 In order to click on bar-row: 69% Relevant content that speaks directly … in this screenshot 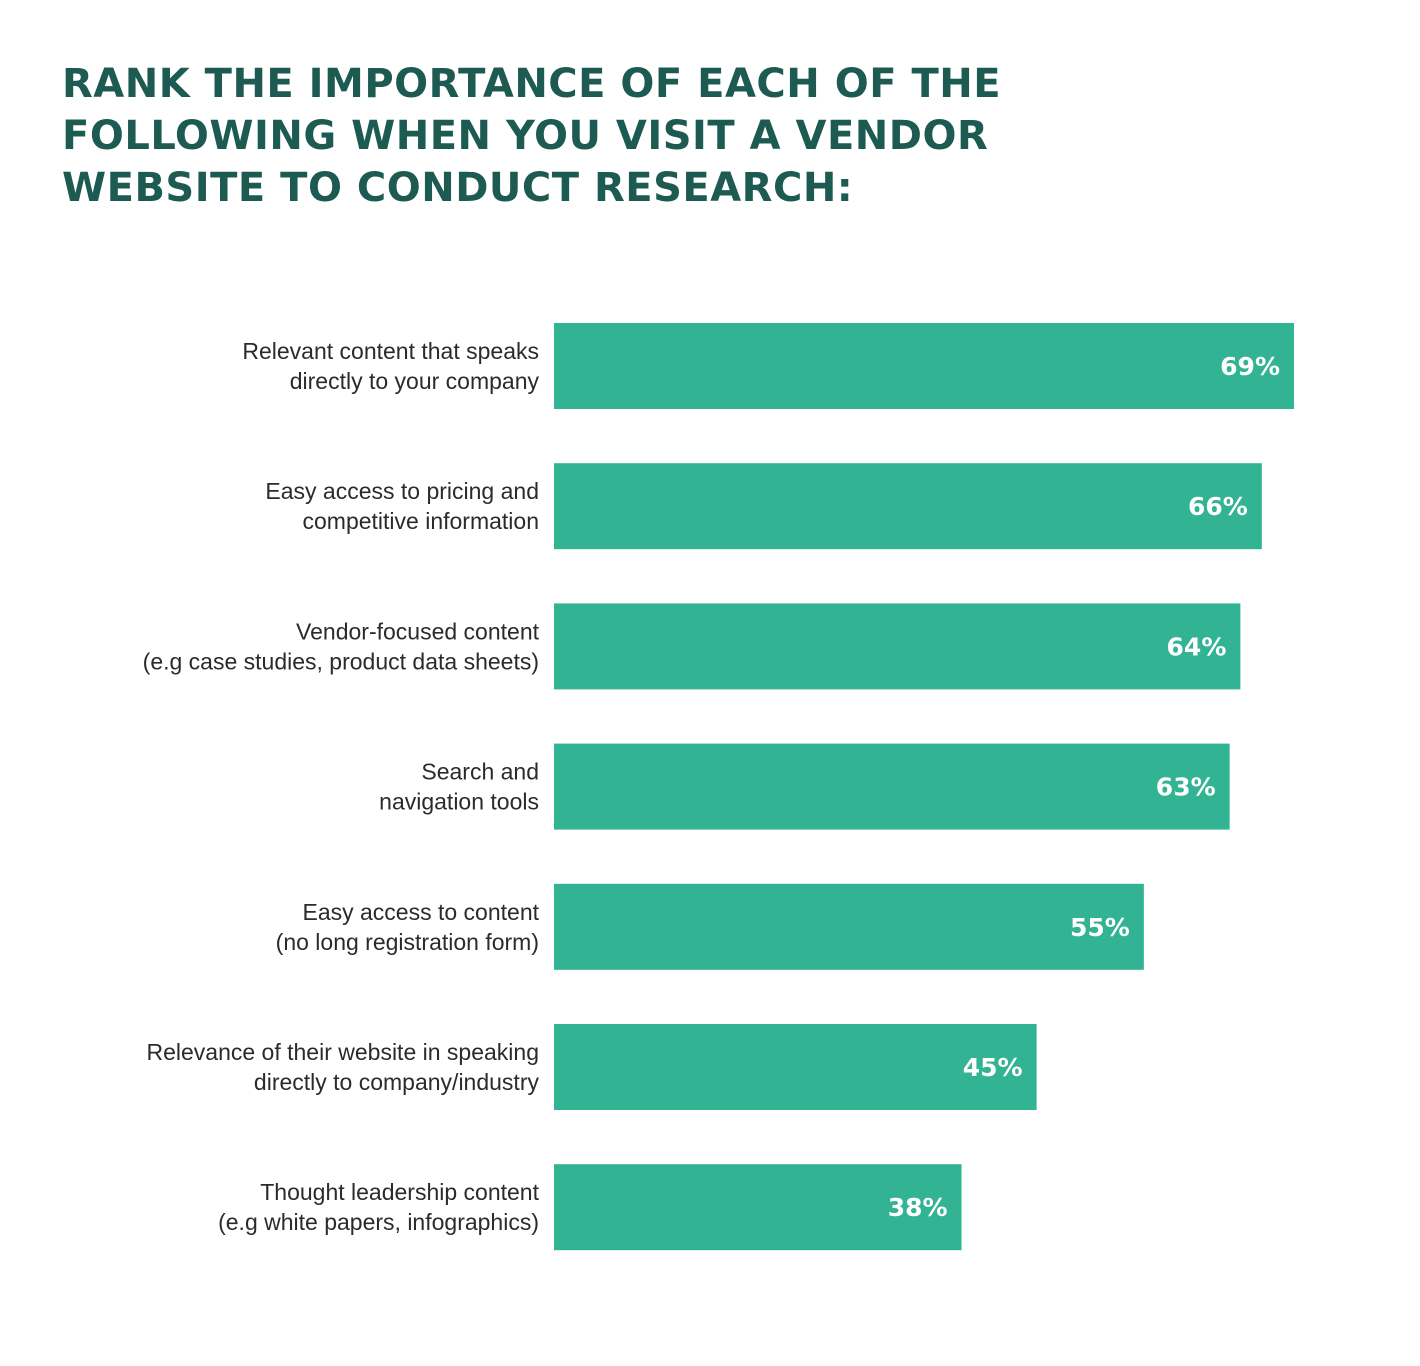, I will do `click(768, 366)`.